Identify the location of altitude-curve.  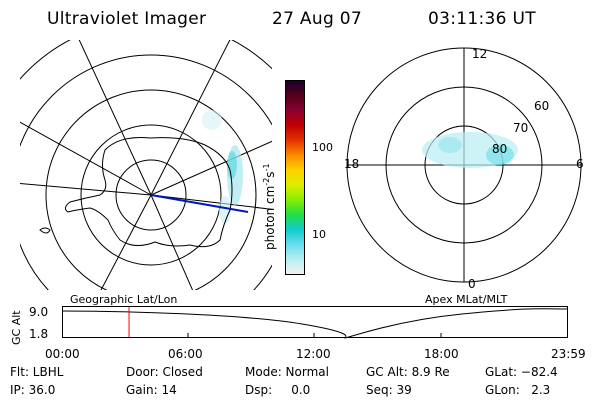
(315, 323).